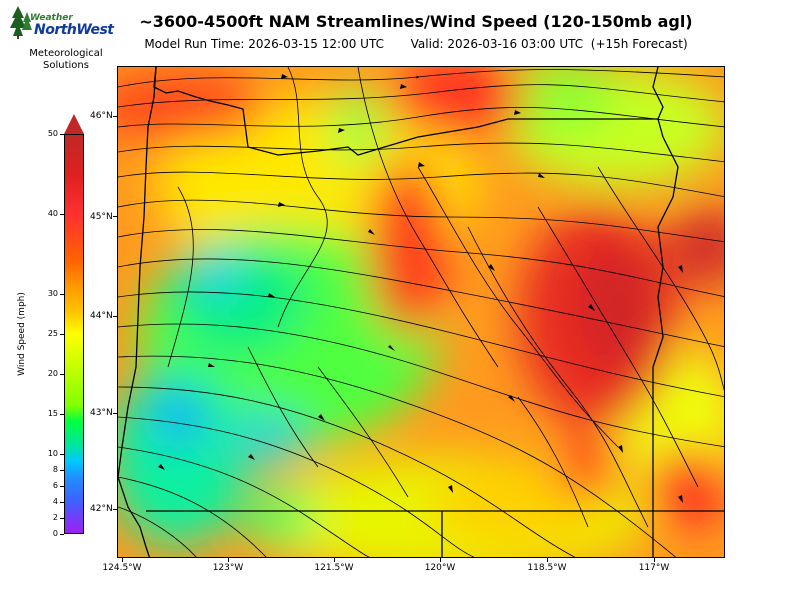 The height and width of the screenshot is (600, 800). I want to click on colorbar-tick: 6, so click(55, 485).